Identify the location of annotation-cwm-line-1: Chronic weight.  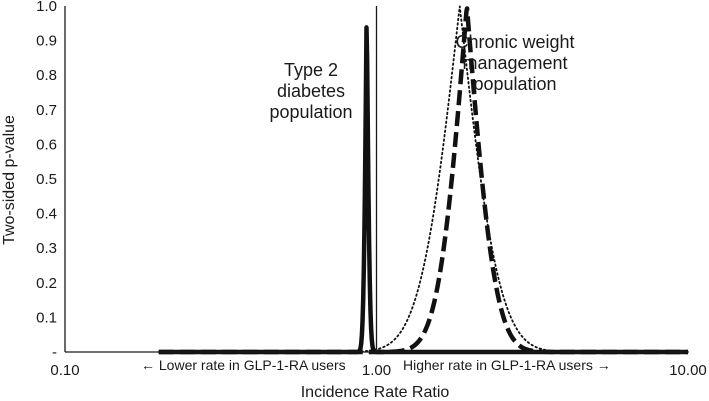
(514, 42).